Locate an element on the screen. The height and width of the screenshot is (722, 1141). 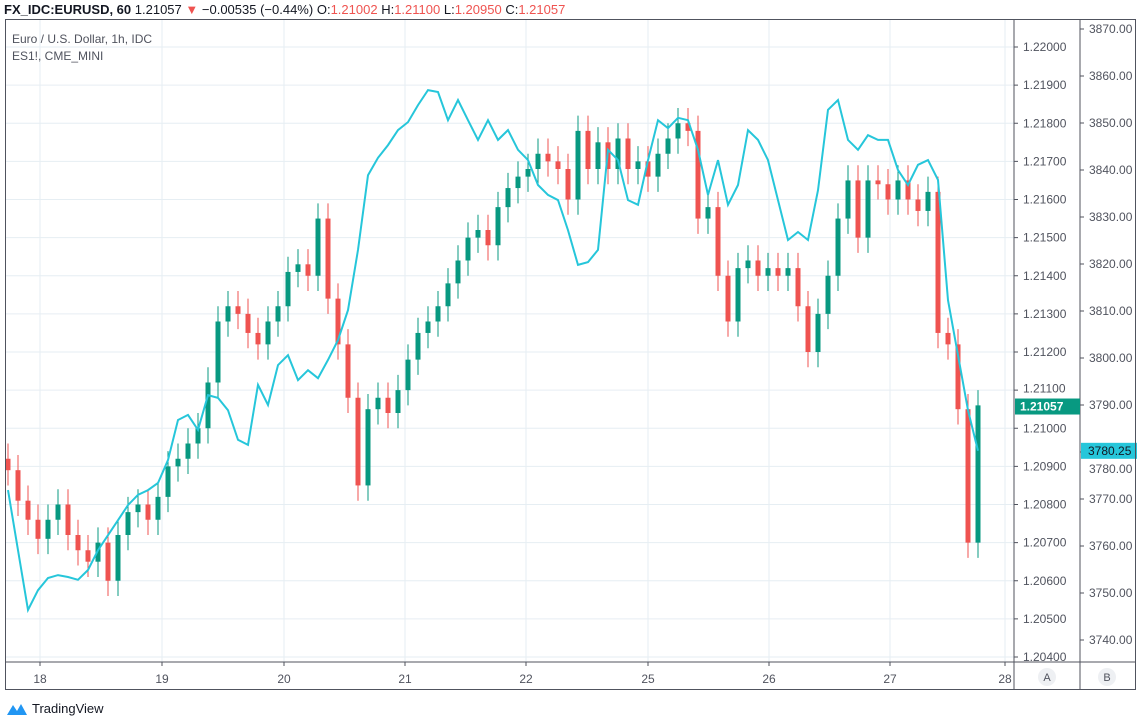
price-axis-label: 1.21200 is located at coordinates (1045, 352).